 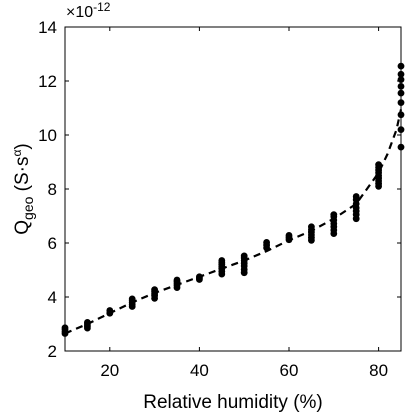 I want to click on x-axis-label: Relative humidity (%), so click(x=233, y=402).